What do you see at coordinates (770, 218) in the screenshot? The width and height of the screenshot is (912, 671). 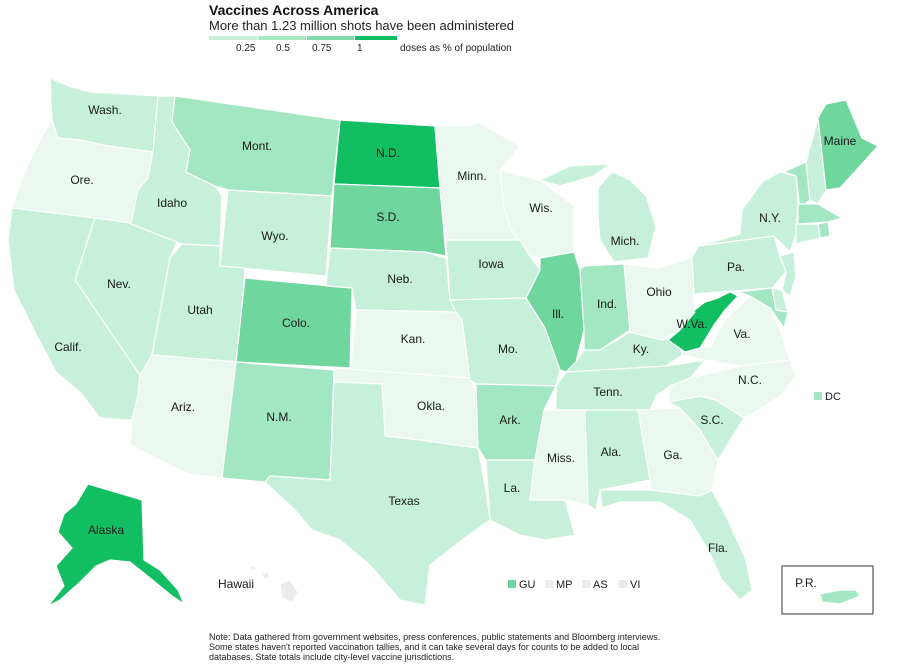 I see `label-ny: N.Y.` at bounding box center [770, 218].